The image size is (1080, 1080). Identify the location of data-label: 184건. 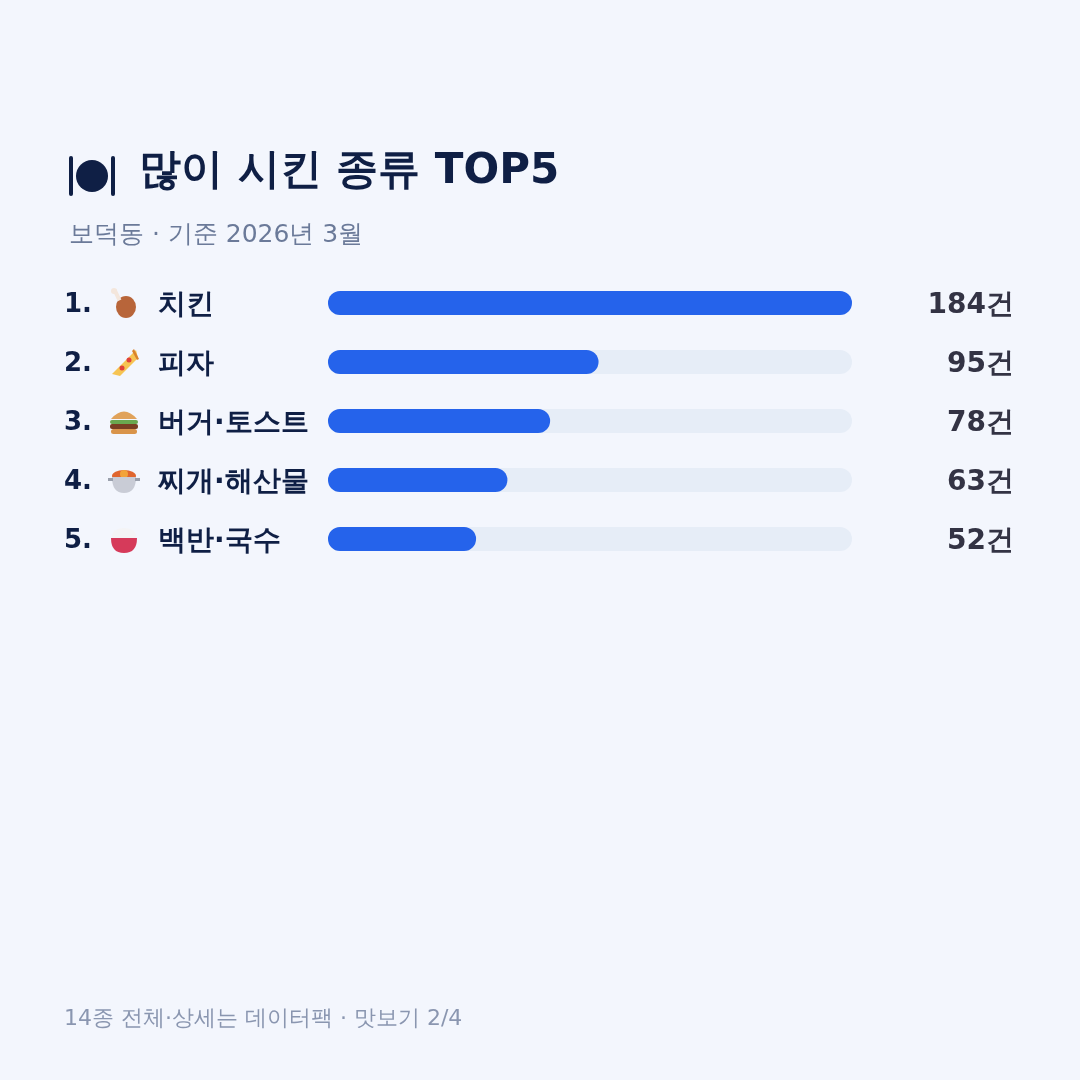
(970, 303).